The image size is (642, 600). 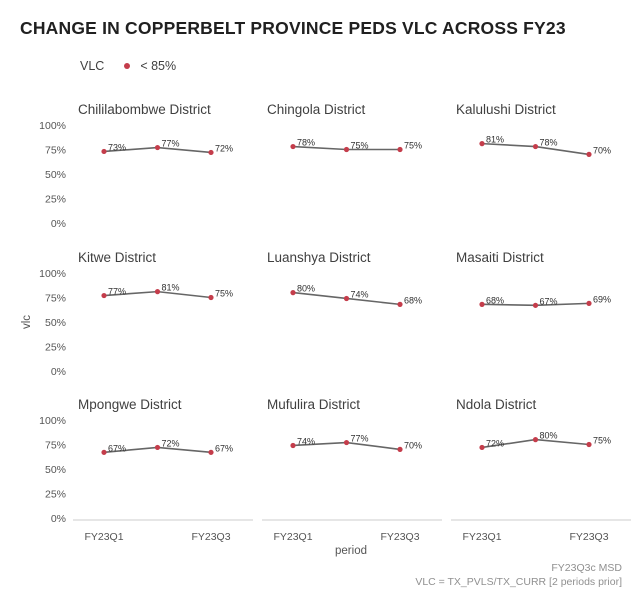 I want to click on x-axis-label: period, so click(x=351, y=551).